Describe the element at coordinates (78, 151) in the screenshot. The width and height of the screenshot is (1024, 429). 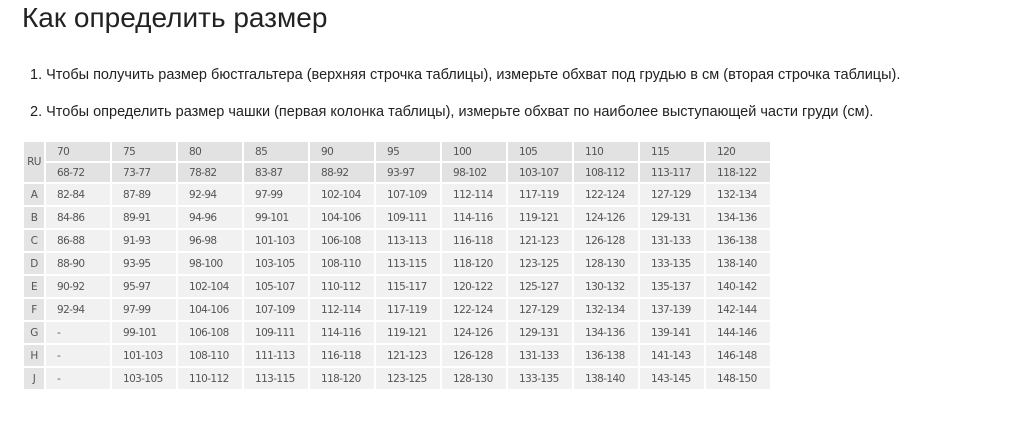
I see `size-header: 70` at that location.